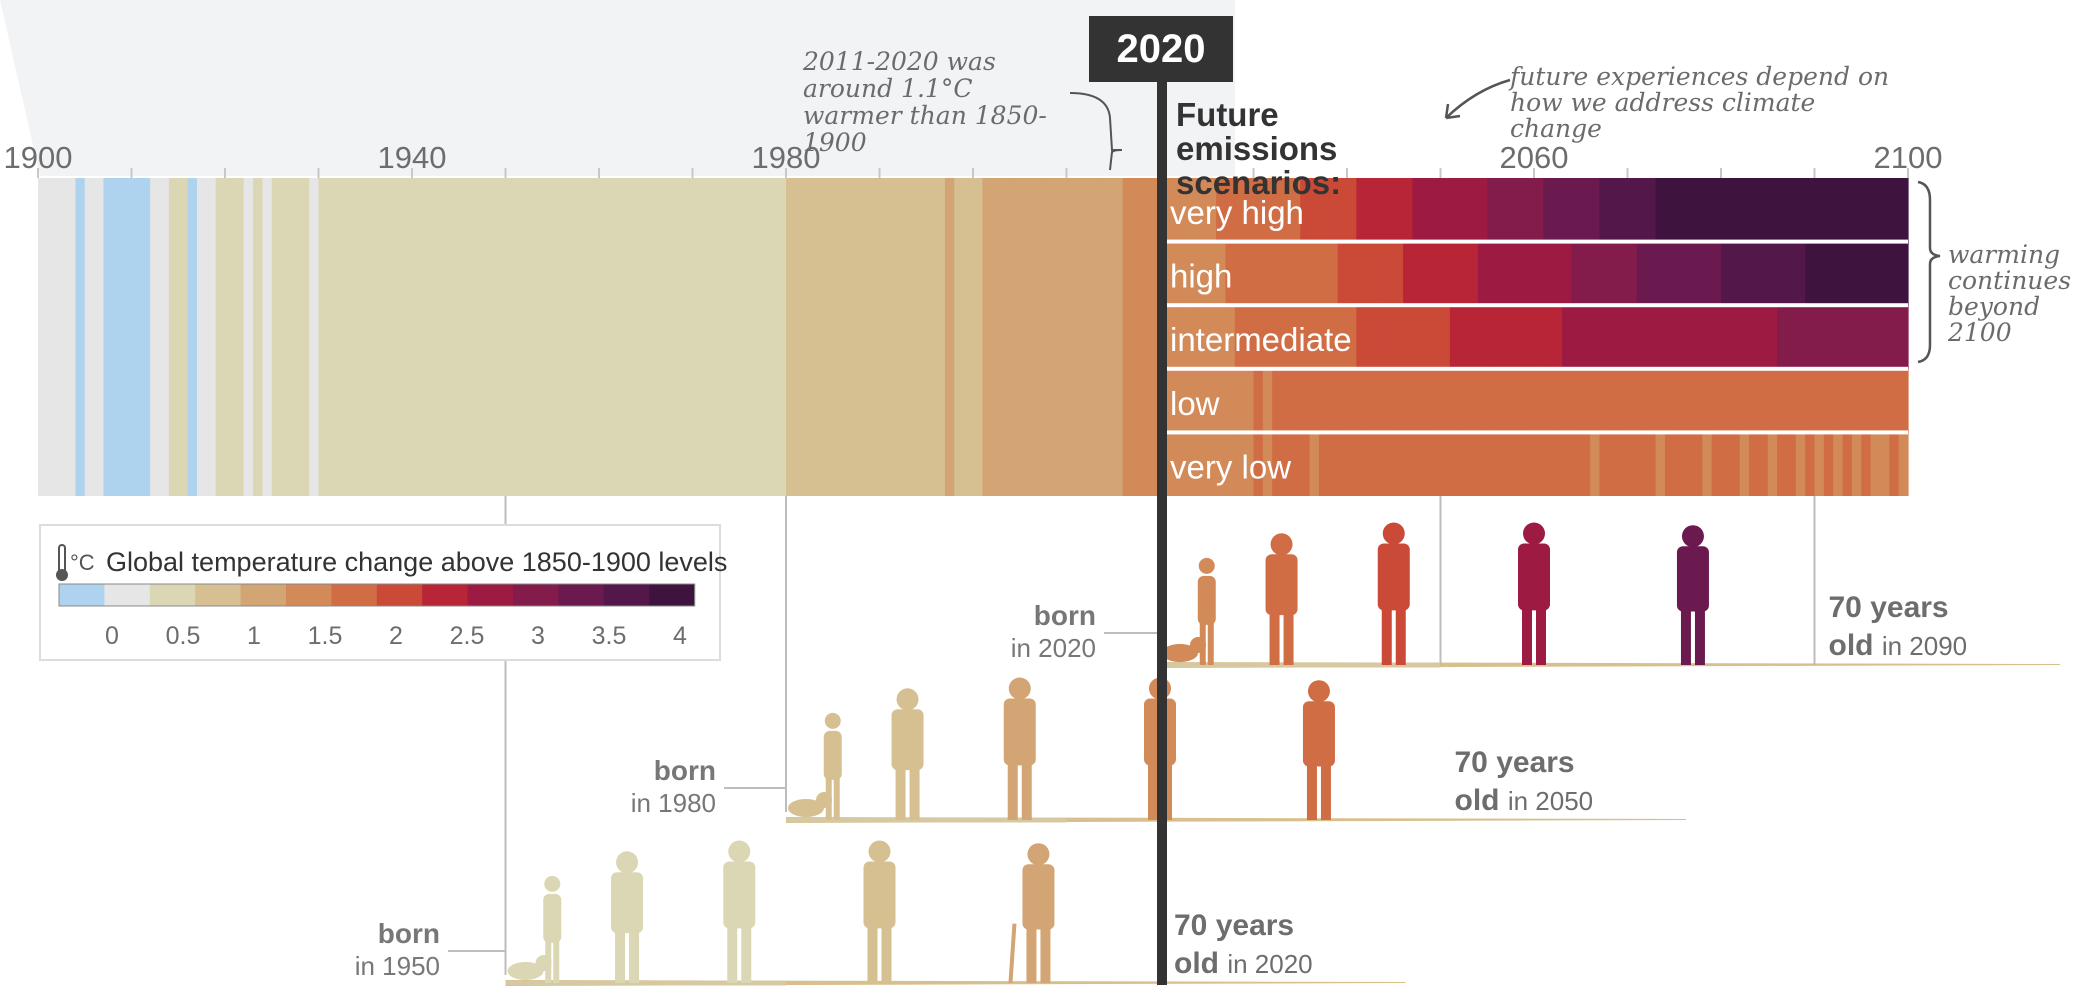 Image resolution: width=2082 pixels, height=998 pixels. What do you see at coordinates (1924, 646) in the screenshot?
I see `age-year: in 2090` at bounding box center [1924, 646].